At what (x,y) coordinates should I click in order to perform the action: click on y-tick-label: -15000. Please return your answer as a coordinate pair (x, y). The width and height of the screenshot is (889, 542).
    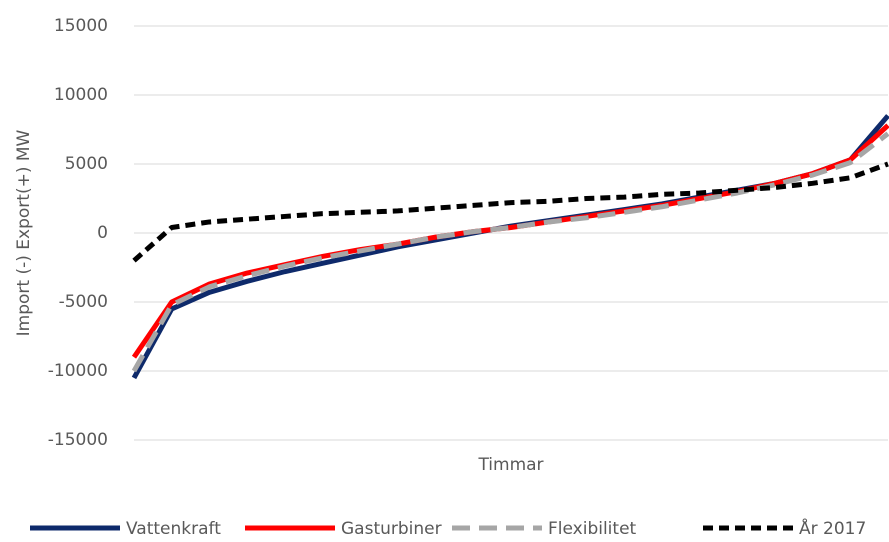
    Looking at the image, I should click on (78, 440).